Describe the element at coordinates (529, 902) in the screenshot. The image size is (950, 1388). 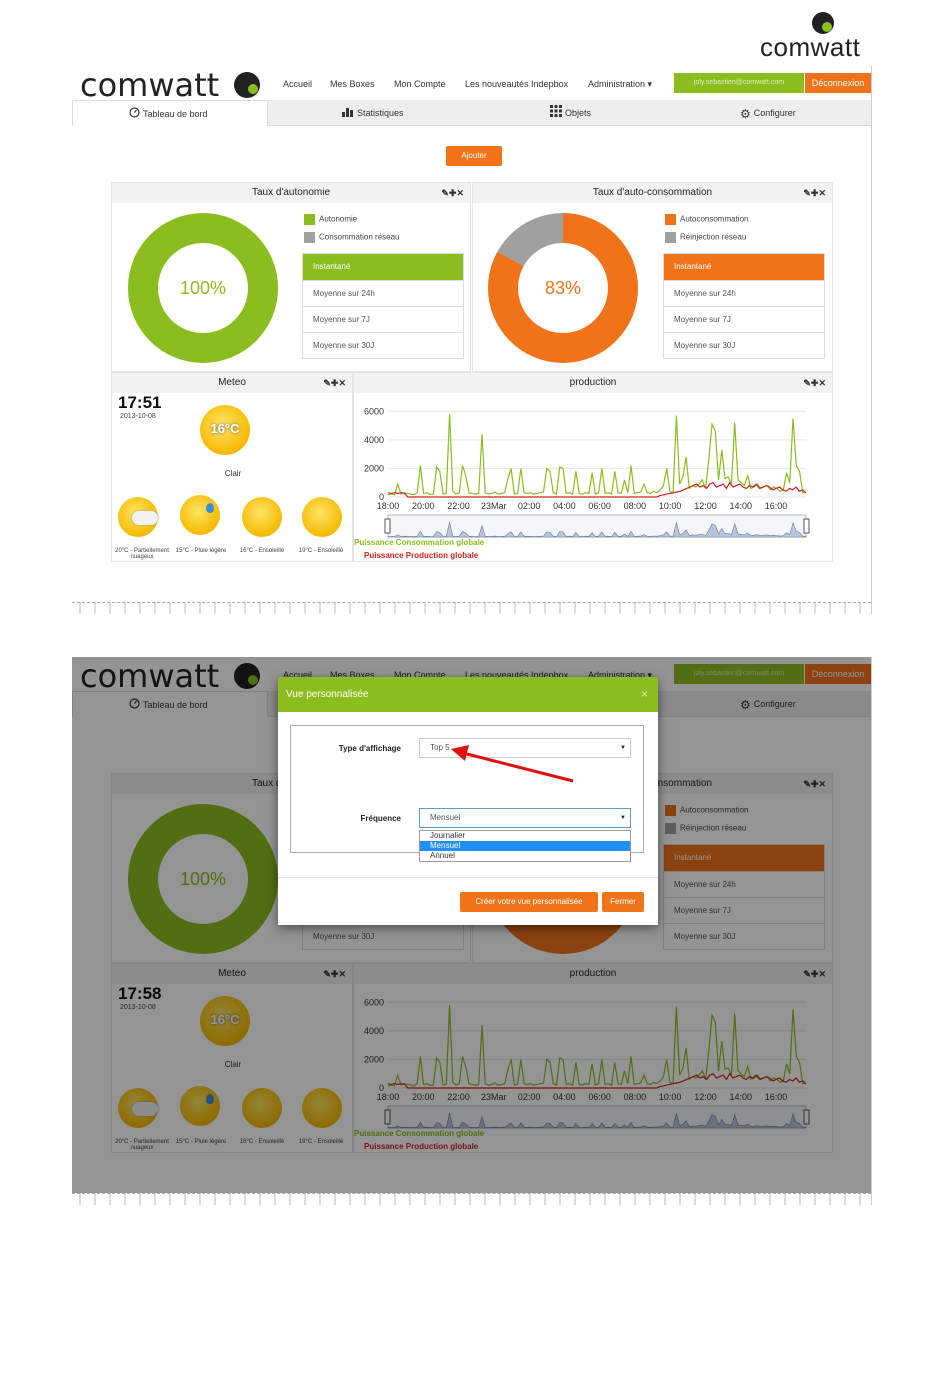
I see `create-custom-view-button: Créer votre vue personnalisée` at that location.